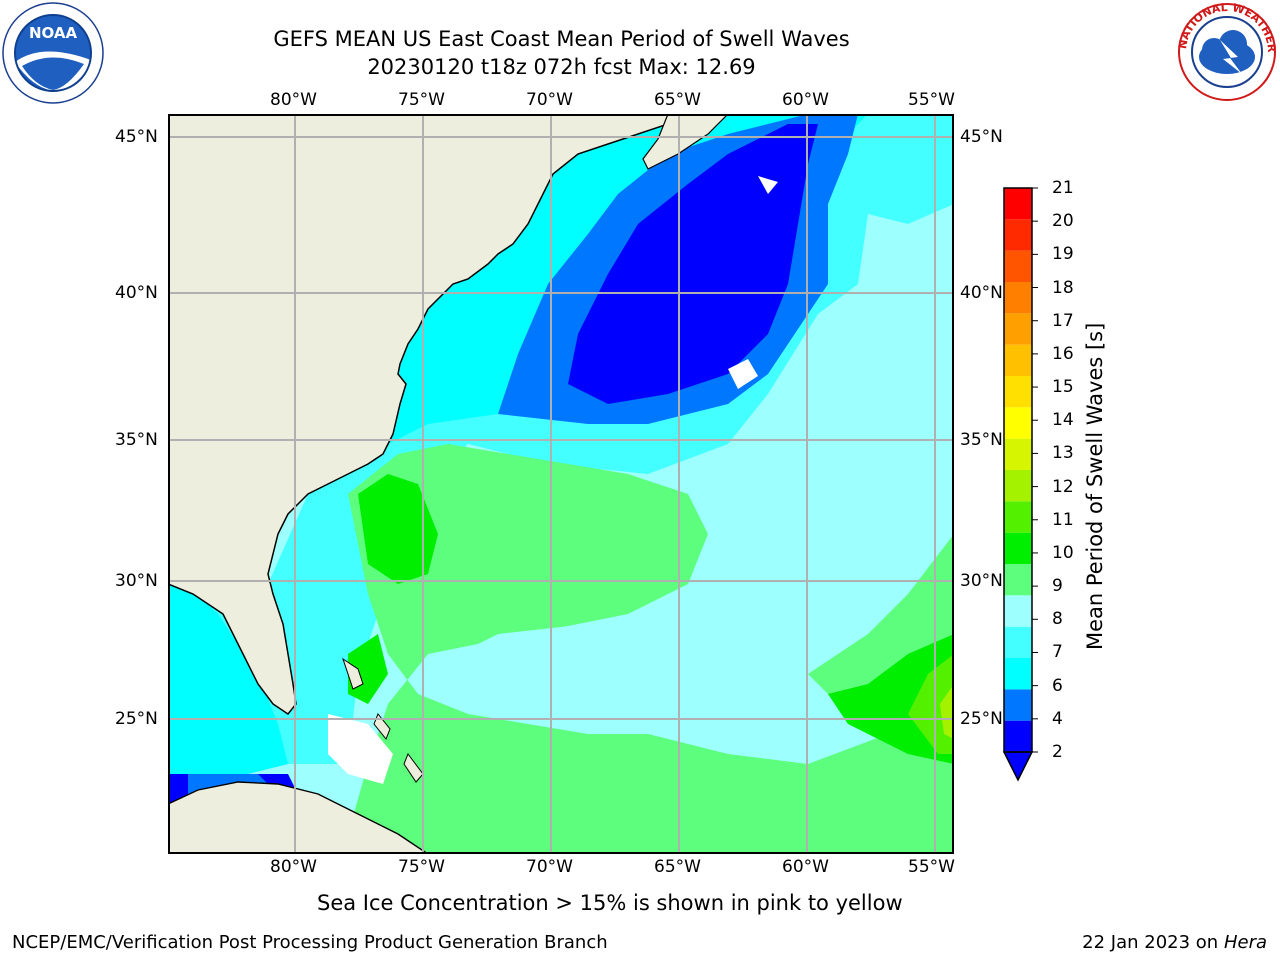  What do you see at coordinates (1063, 453) in the screenshot?
I see `colorbar-tick-label: 13` at bounding box center [1063, 453].